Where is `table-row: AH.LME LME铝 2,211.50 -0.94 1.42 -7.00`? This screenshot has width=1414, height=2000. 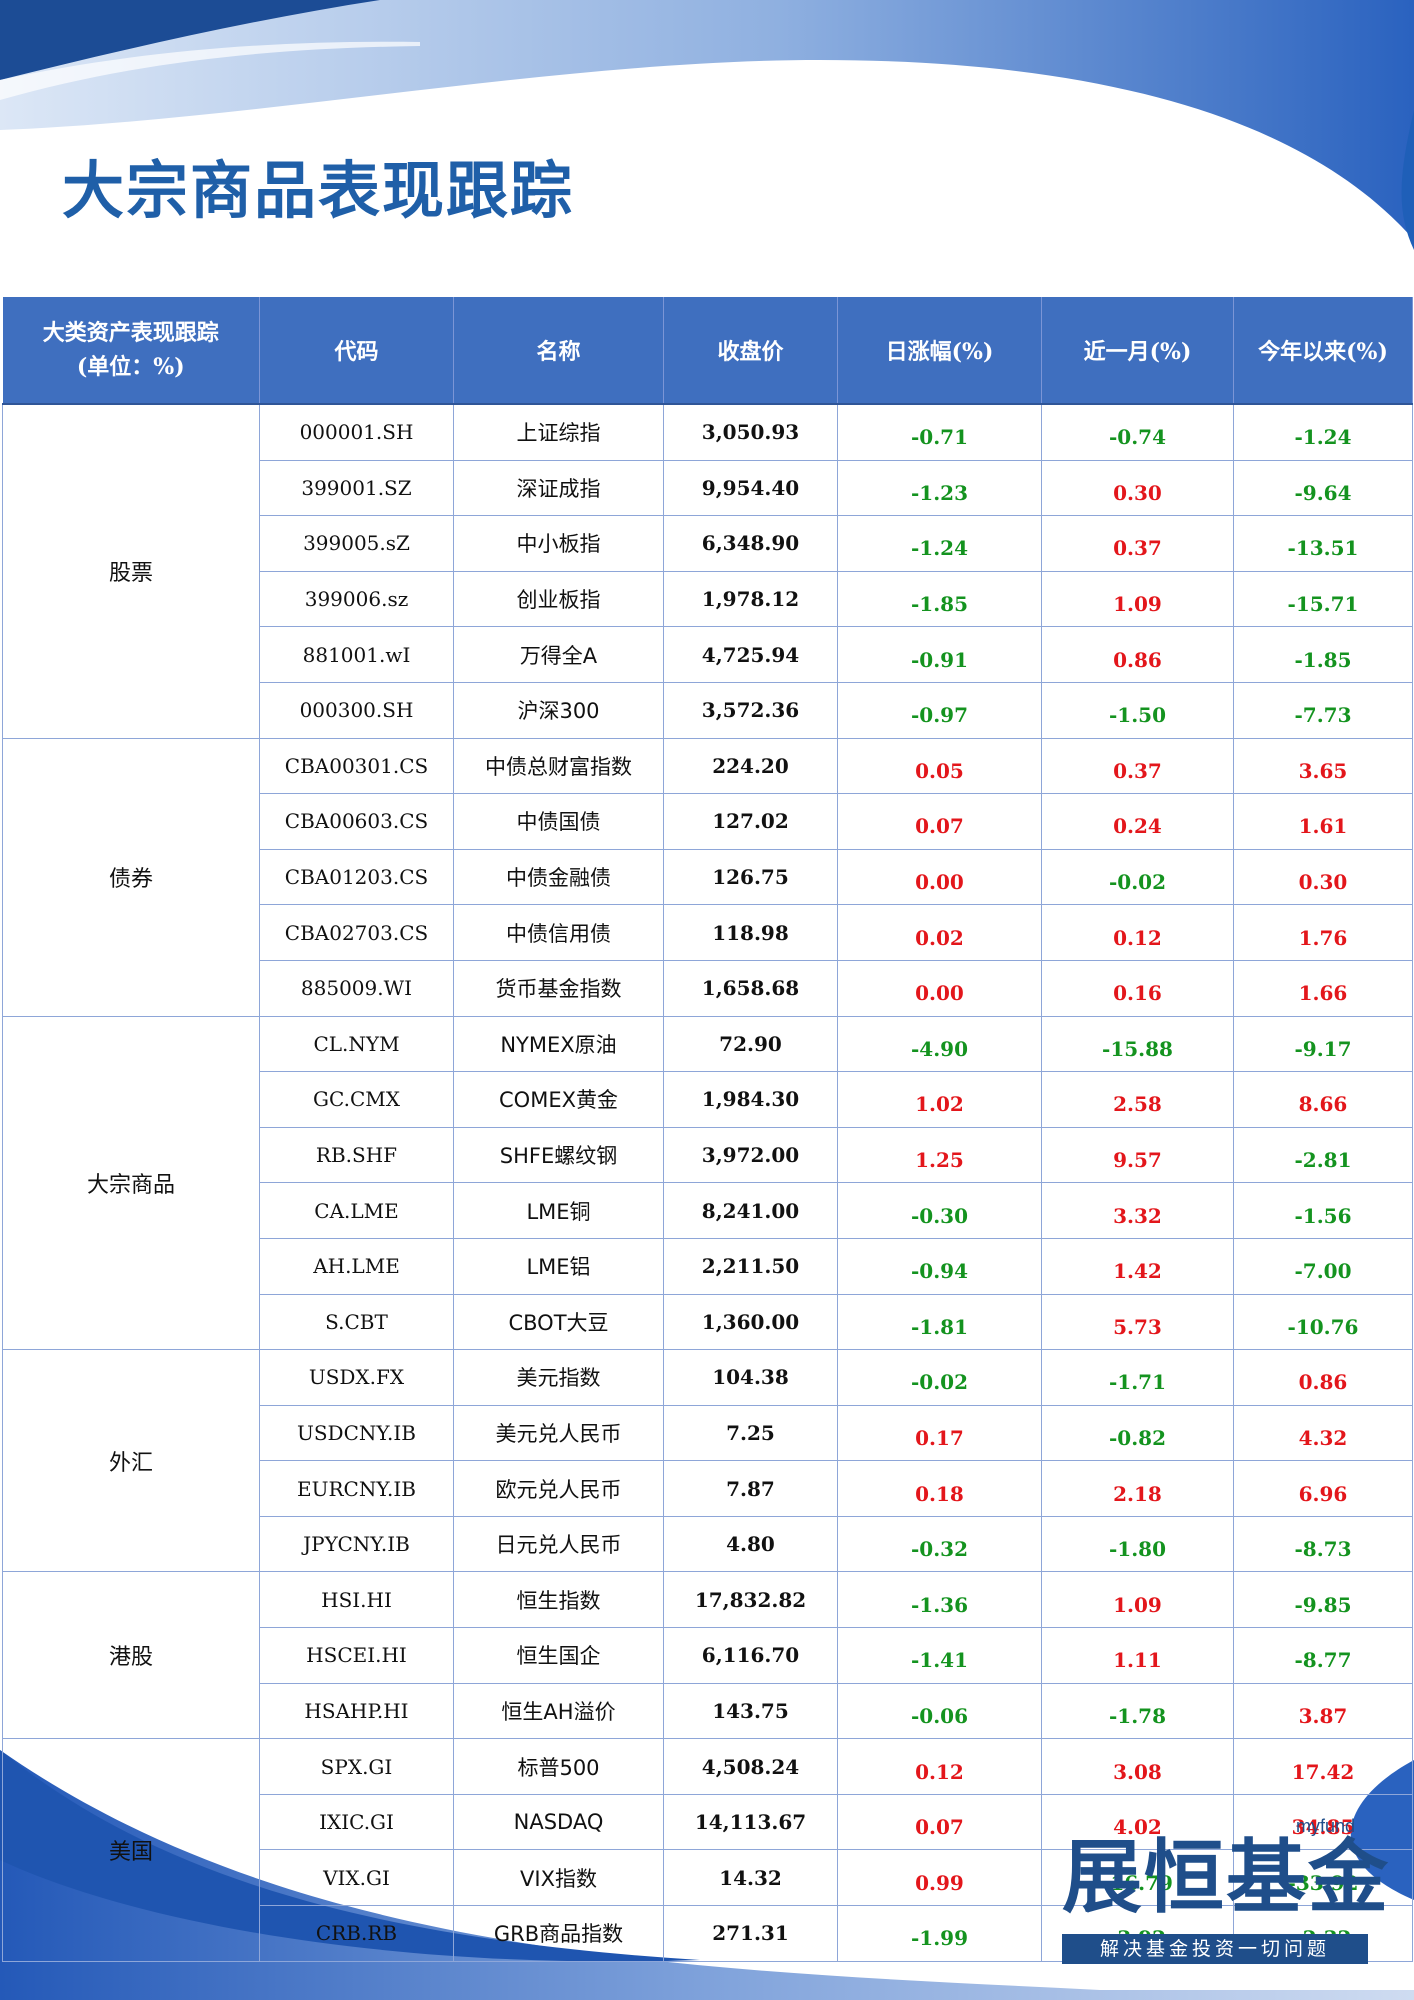 table-row: AH.LME LME铝 2,211.50 -0.94 1.42 -7.00 is located at coordinates (708, 1266).